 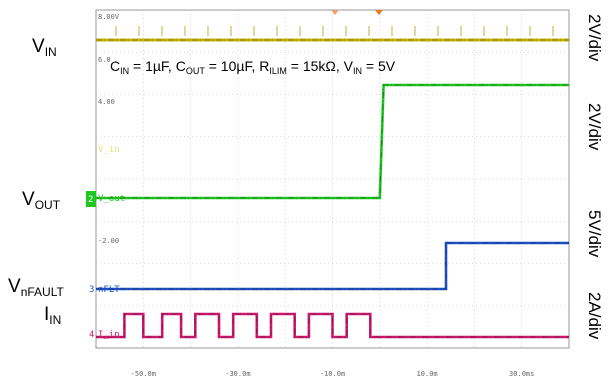 What do you see at coordinates (111, 199) in the screenshot?
I see `channel-vout-tag: V_out` at bounding box center [111, 199].